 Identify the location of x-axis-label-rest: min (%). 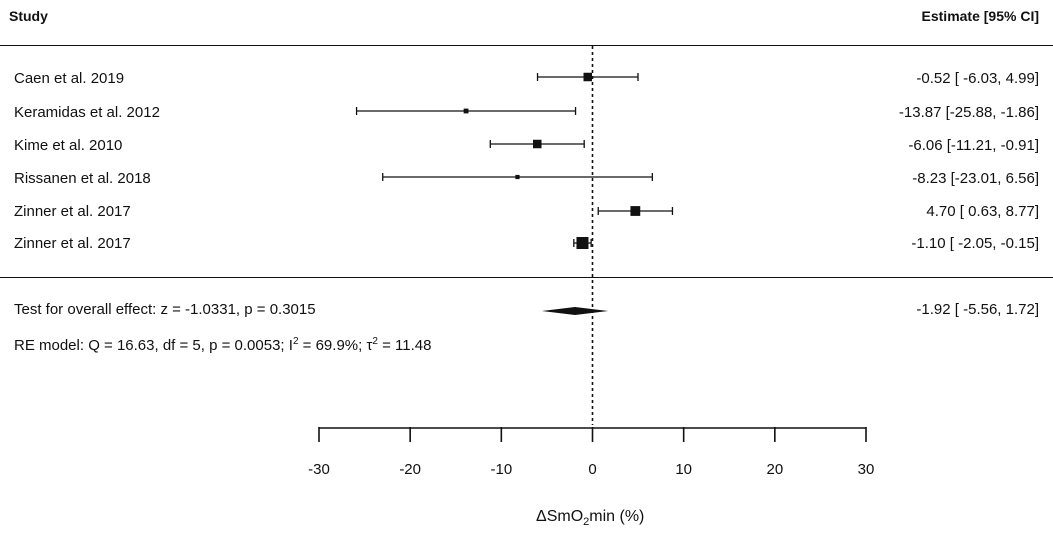
(617, 516).